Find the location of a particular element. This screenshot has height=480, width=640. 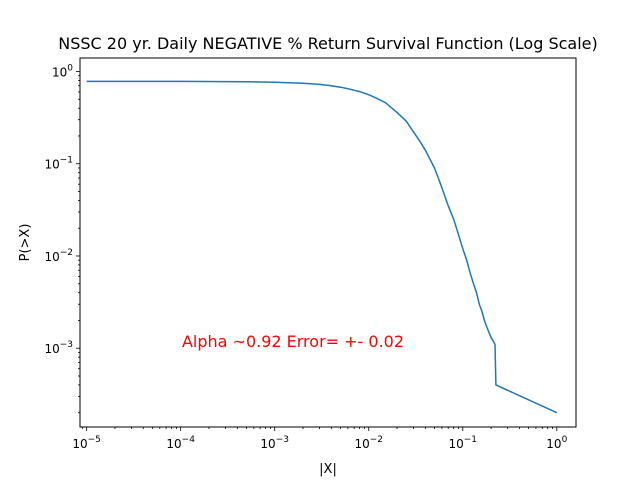

x-tick-label: 10⁻⁵ is located at coordinates (86, 443).